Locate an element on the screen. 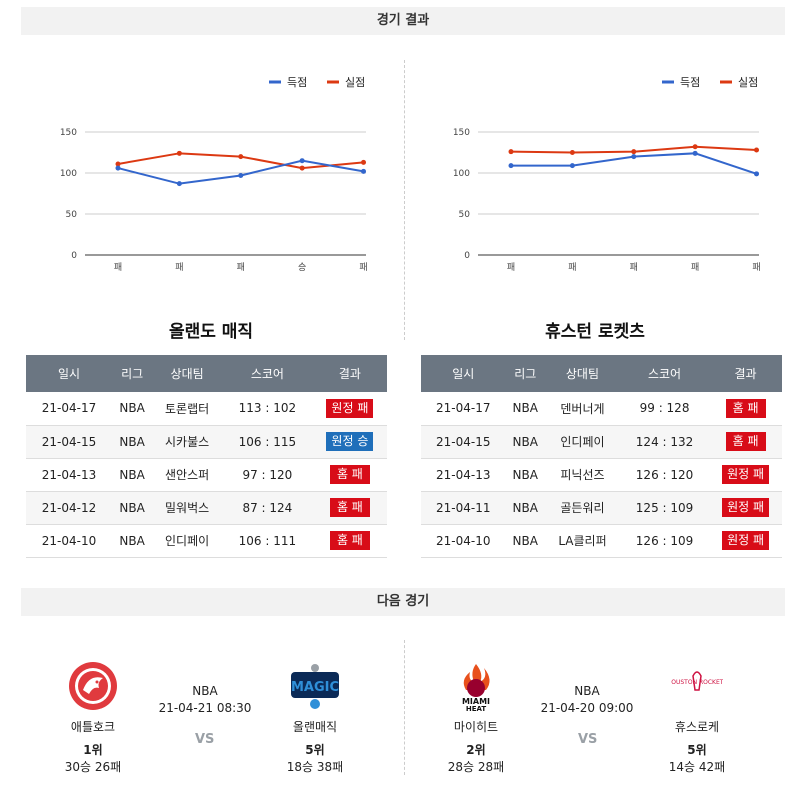 This screenshot has width=797, height=795. date-cell: 21-04-12 is located at coordinates (69, 508).